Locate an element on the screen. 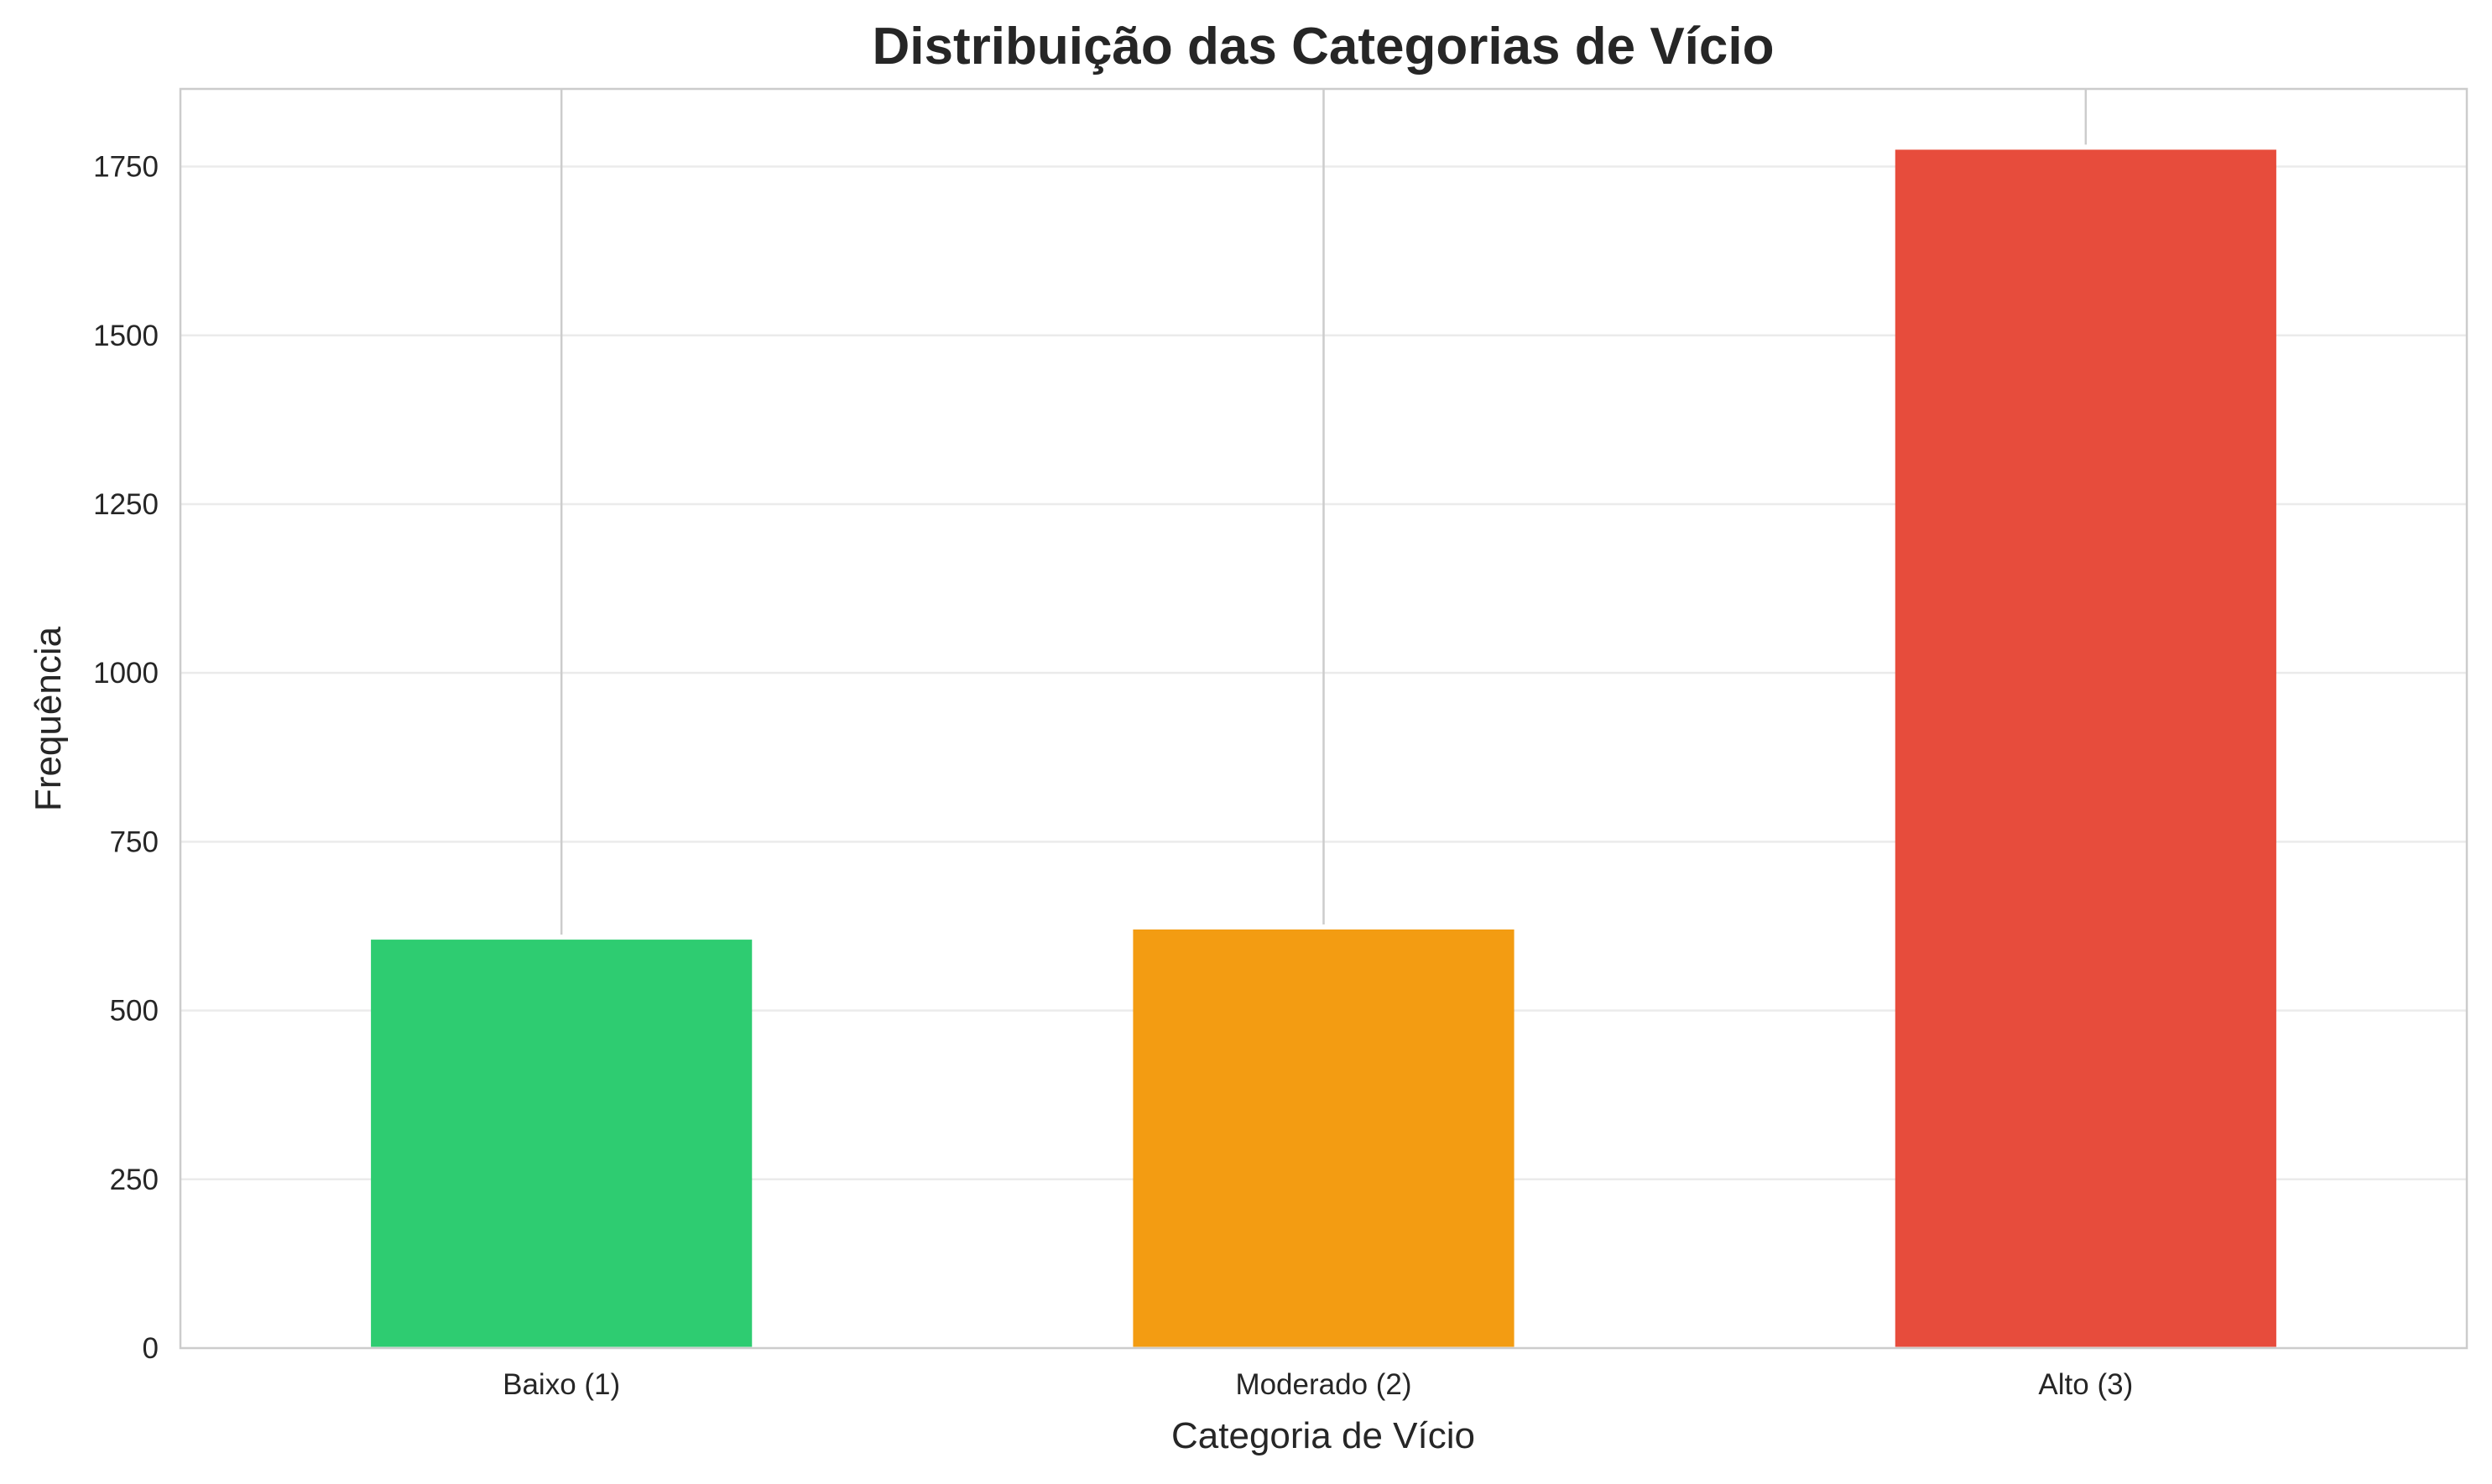 This screenshot has width=2492, height=1484. x-tick-label: Moderado (2) is located at coordinates (1323, 1384).